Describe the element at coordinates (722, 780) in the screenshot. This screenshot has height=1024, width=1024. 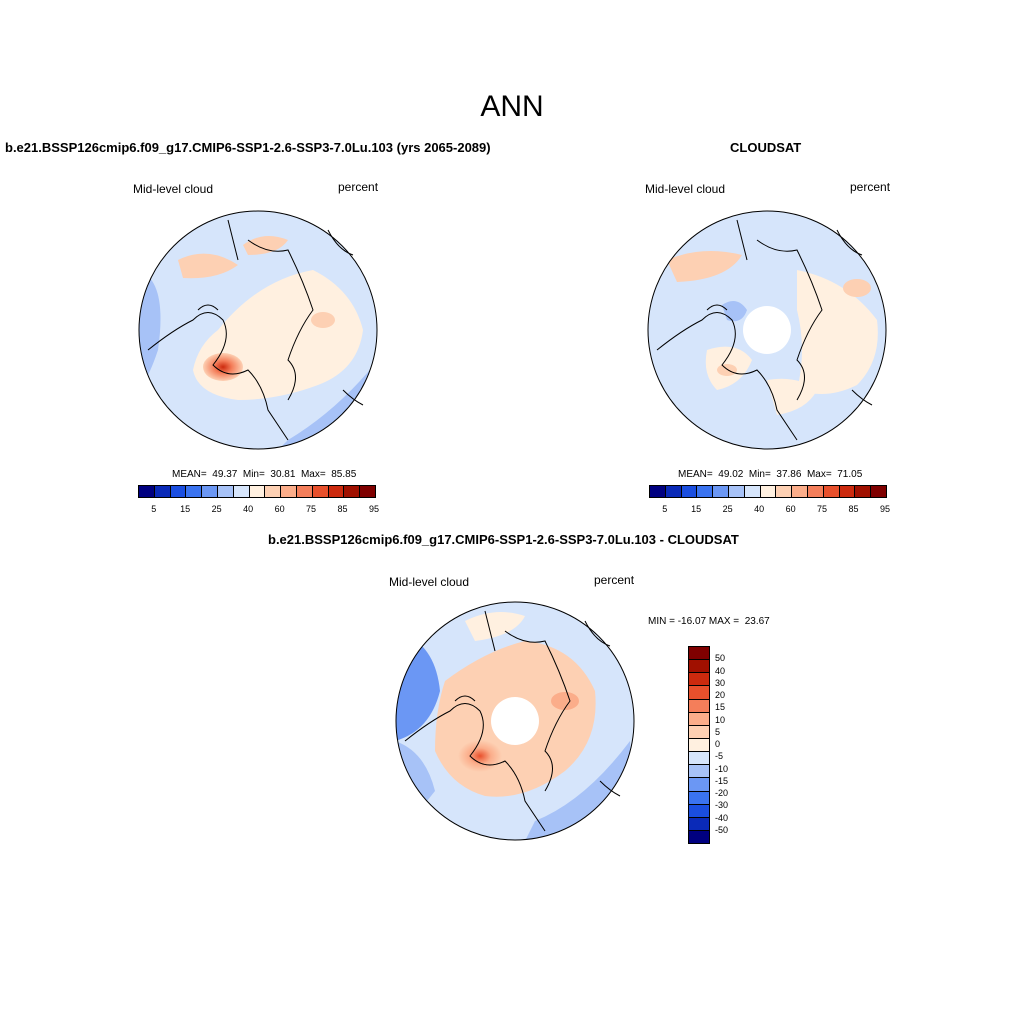
I see `colorbar-tick-label: -15` at that location.